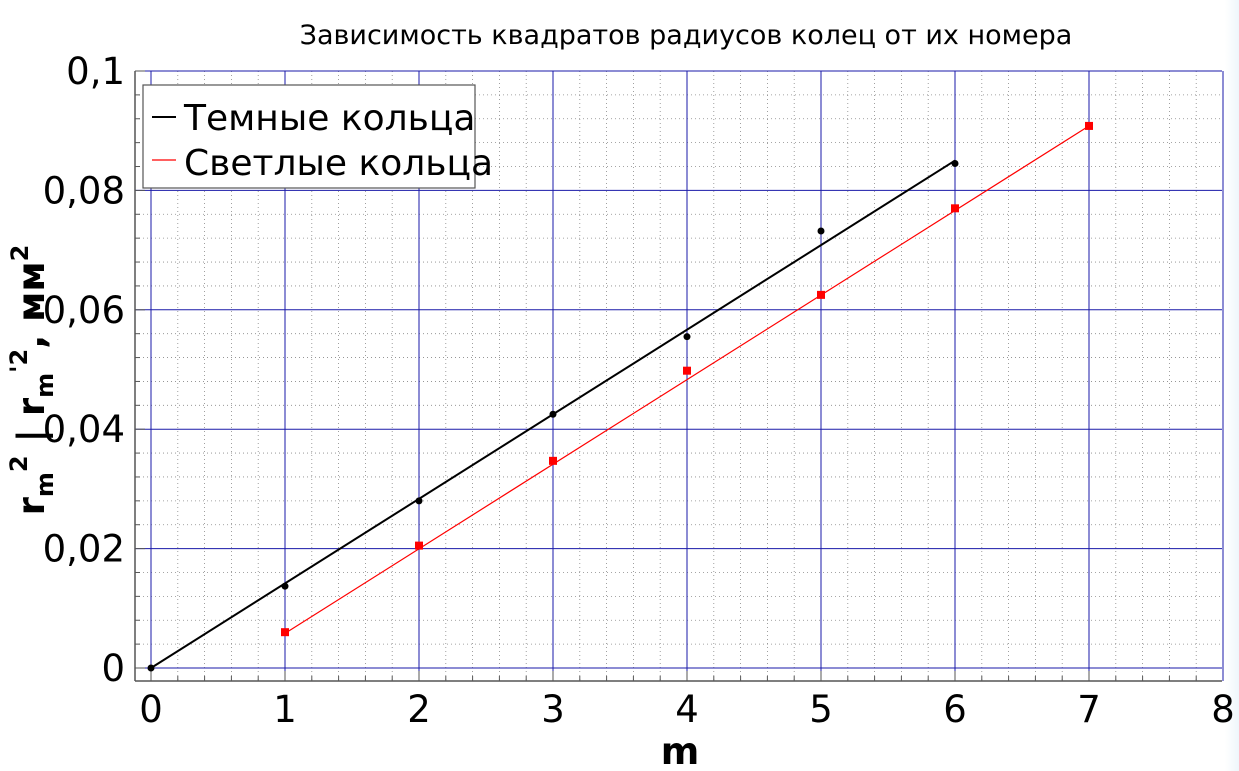 This screenshot has height=771, width=1239. What do you see at coordinates (821, 709) in the screenshot?
I see `x-tick-label-5: 5` at bounding box center [821, 709].